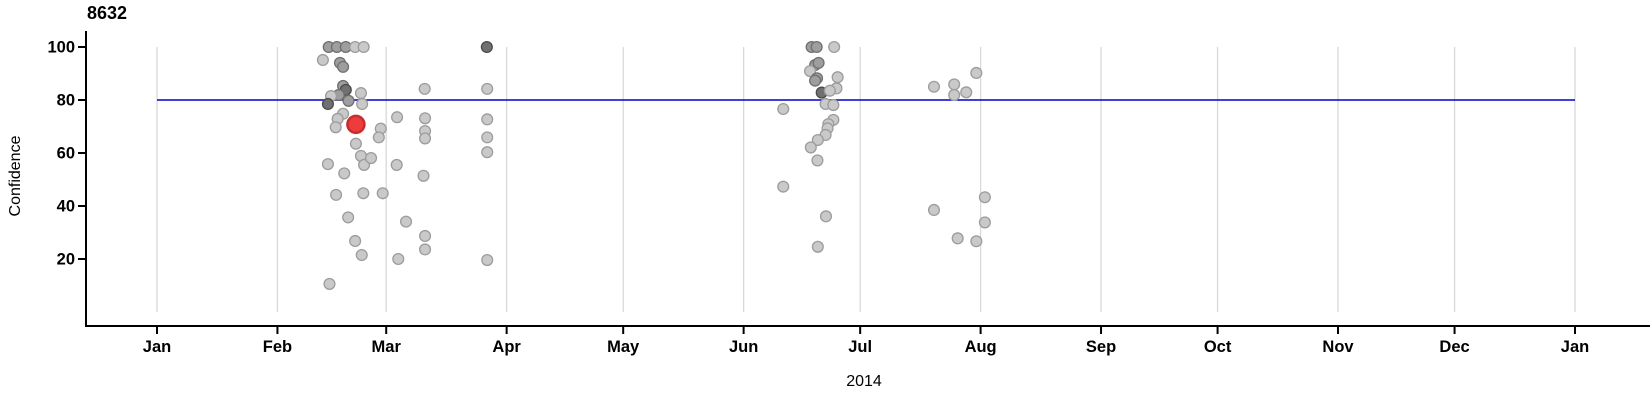 The width and height of the screenshot is (1650, 400). Describe the element at coordinates (15, 176) in the screenshot. I see `y-axis-label: Confidence` at that location.